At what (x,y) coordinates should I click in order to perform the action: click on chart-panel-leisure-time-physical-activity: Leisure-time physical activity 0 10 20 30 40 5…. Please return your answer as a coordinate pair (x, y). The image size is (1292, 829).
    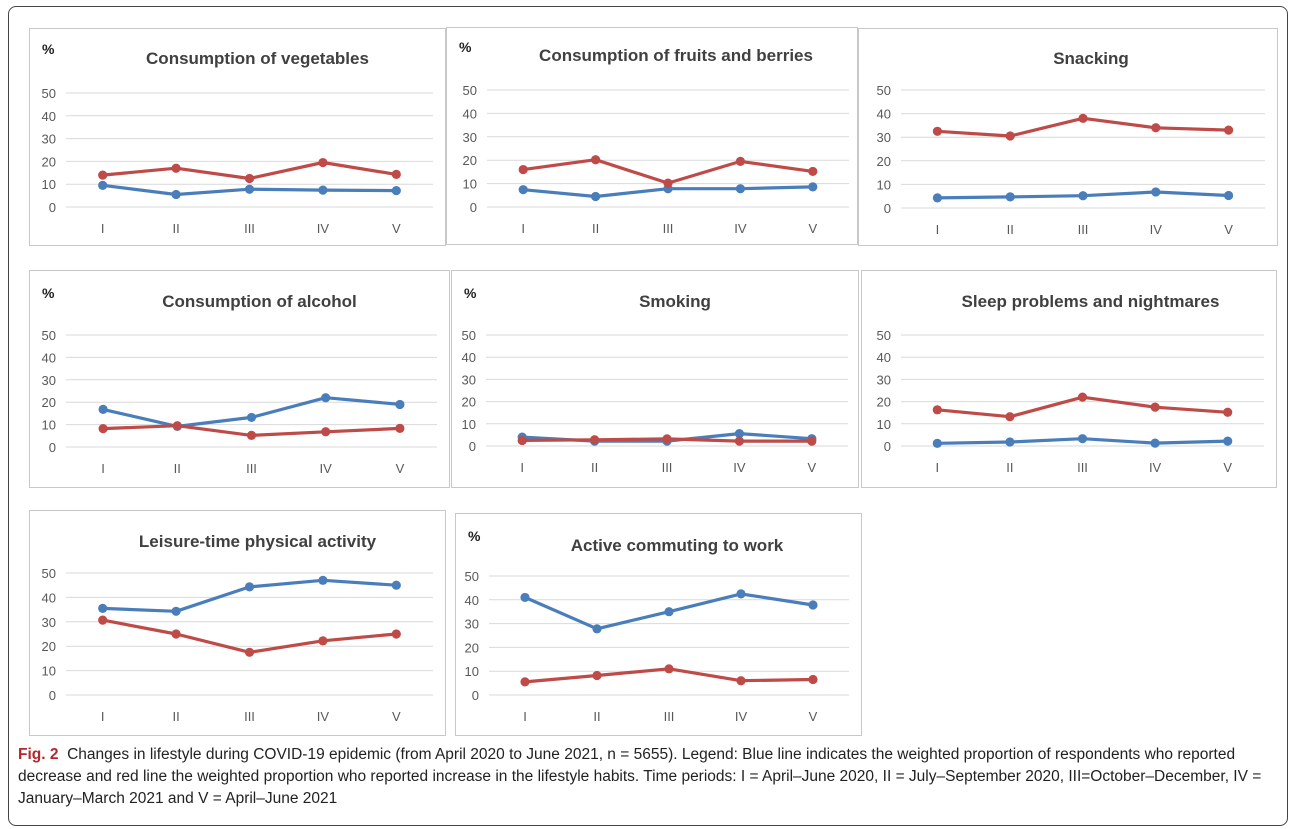
    Looking at the image, I should click on (237, 623).